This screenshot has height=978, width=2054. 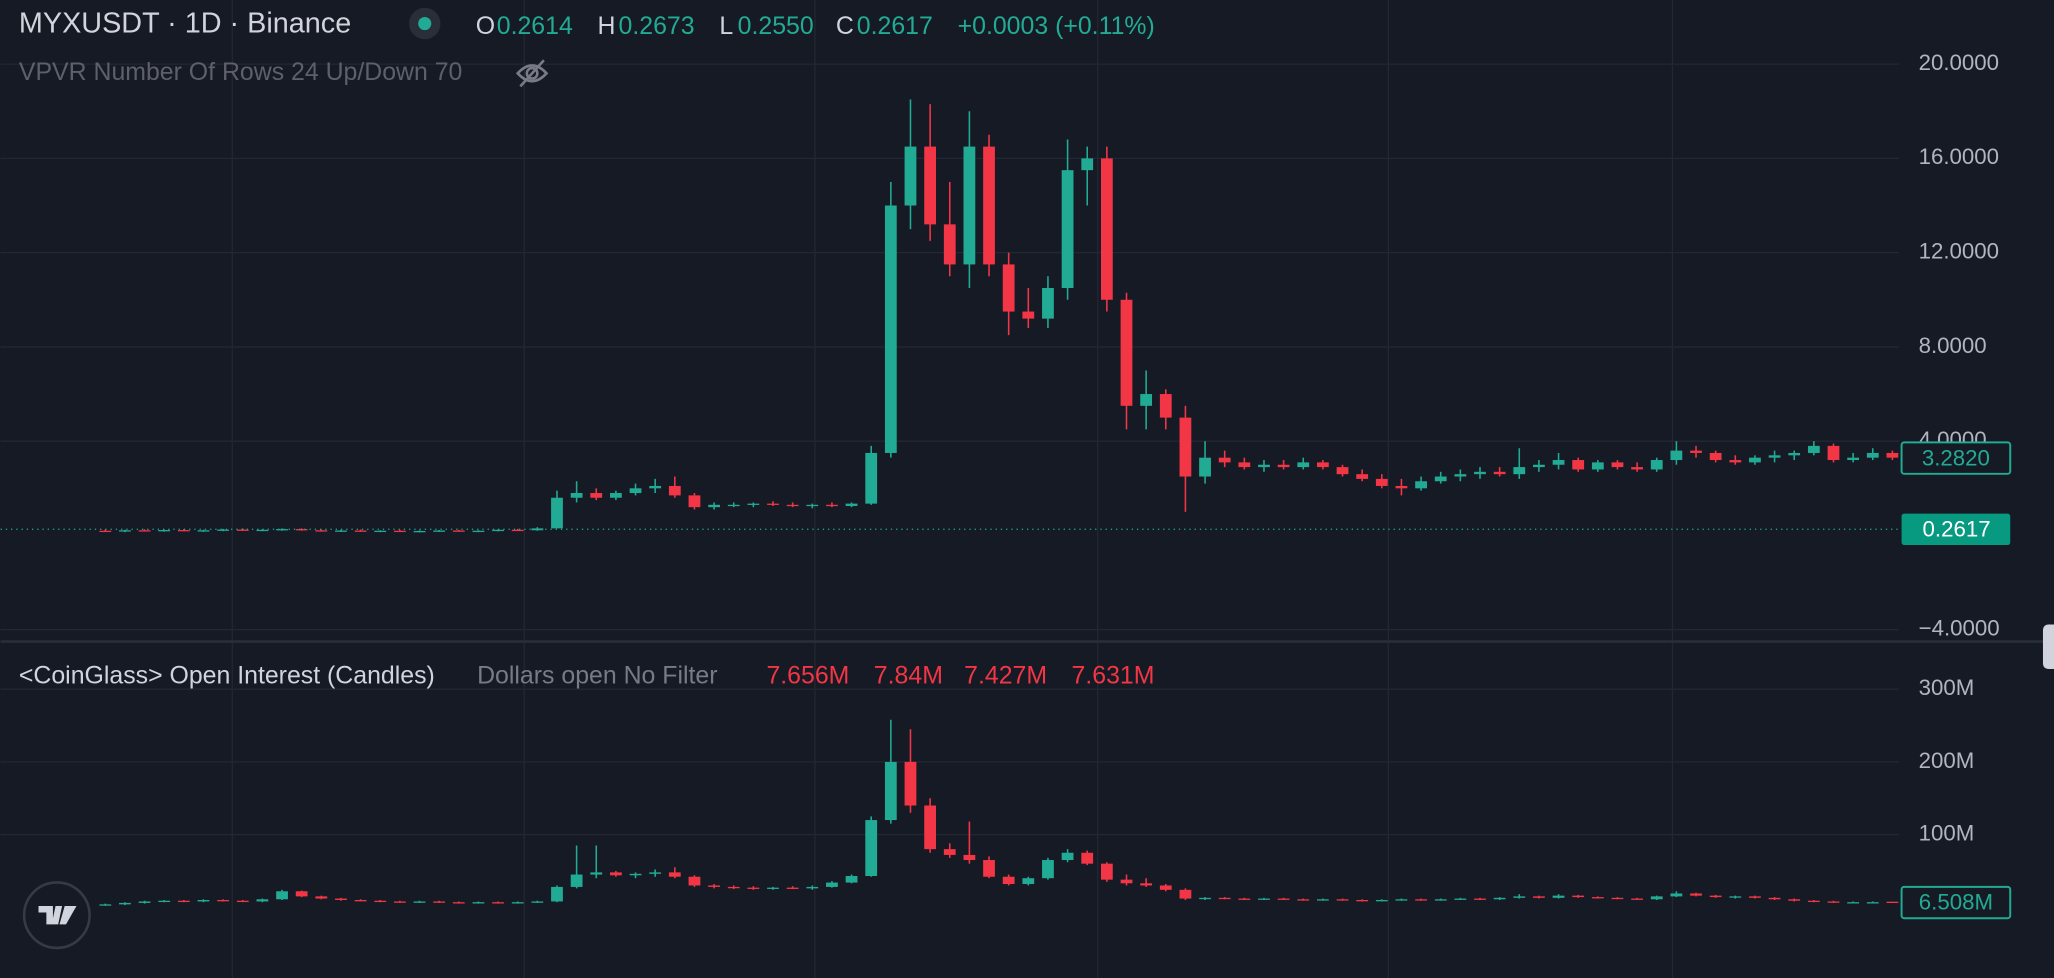 What do you see at coordinates (895, 26) in the screenshot?
I see `ohlc-value: 0.2617` at bounding box center [895, 26].